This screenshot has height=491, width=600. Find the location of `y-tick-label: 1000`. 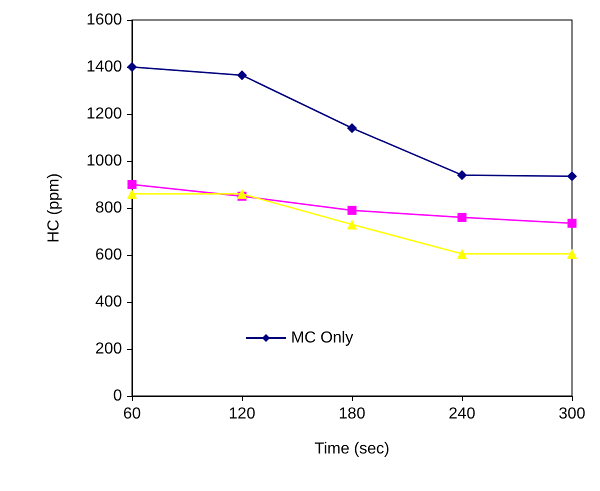

y-tick-label: 1000 is located at coordinates (104, 161).